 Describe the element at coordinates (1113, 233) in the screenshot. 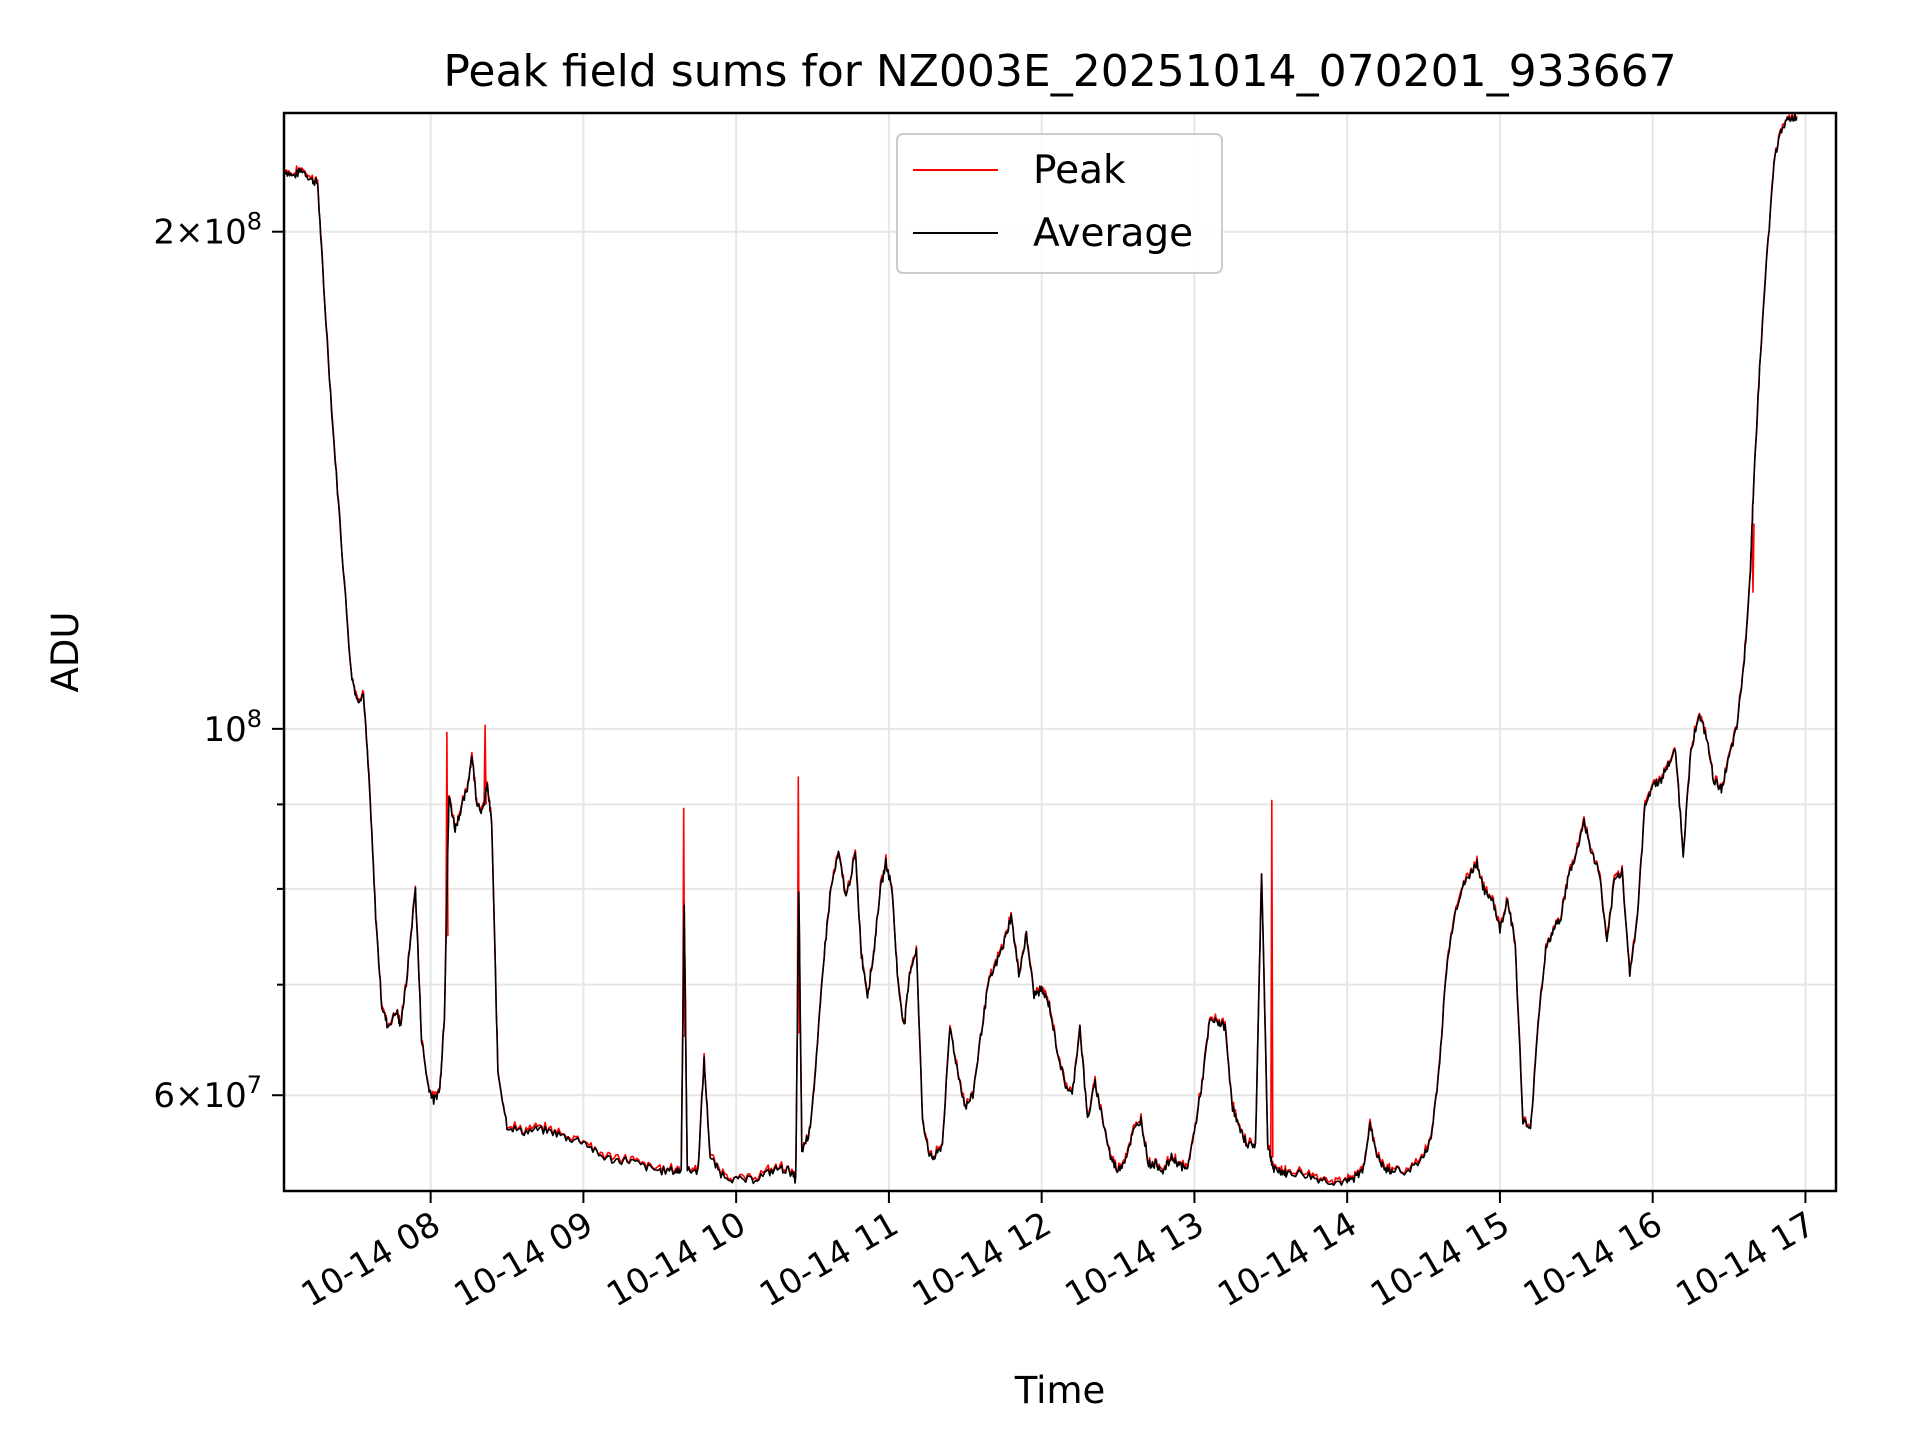

I see `legend-label-average: Average` at that location.